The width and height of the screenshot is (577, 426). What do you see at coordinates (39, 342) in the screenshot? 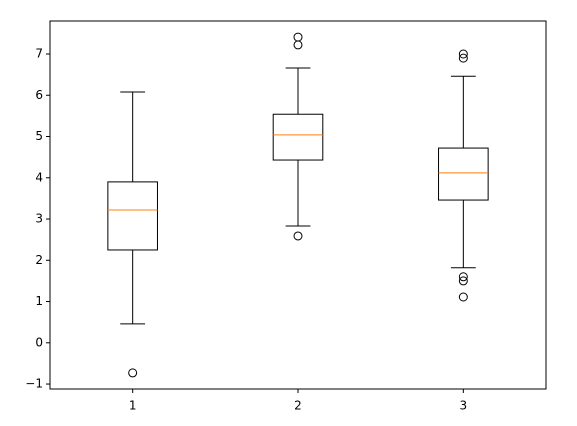
I see `y-tick-label: 0` at bounding box center [39, 342].